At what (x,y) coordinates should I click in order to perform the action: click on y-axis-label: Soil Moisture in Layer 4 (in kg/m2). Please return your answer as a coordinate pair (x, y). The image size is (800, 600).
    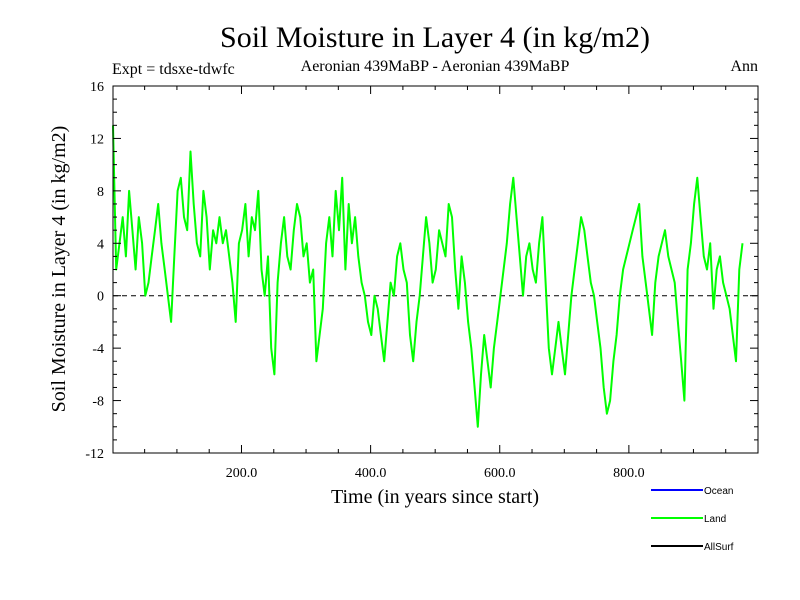
    Looking at the image, I should click on (59, 269).